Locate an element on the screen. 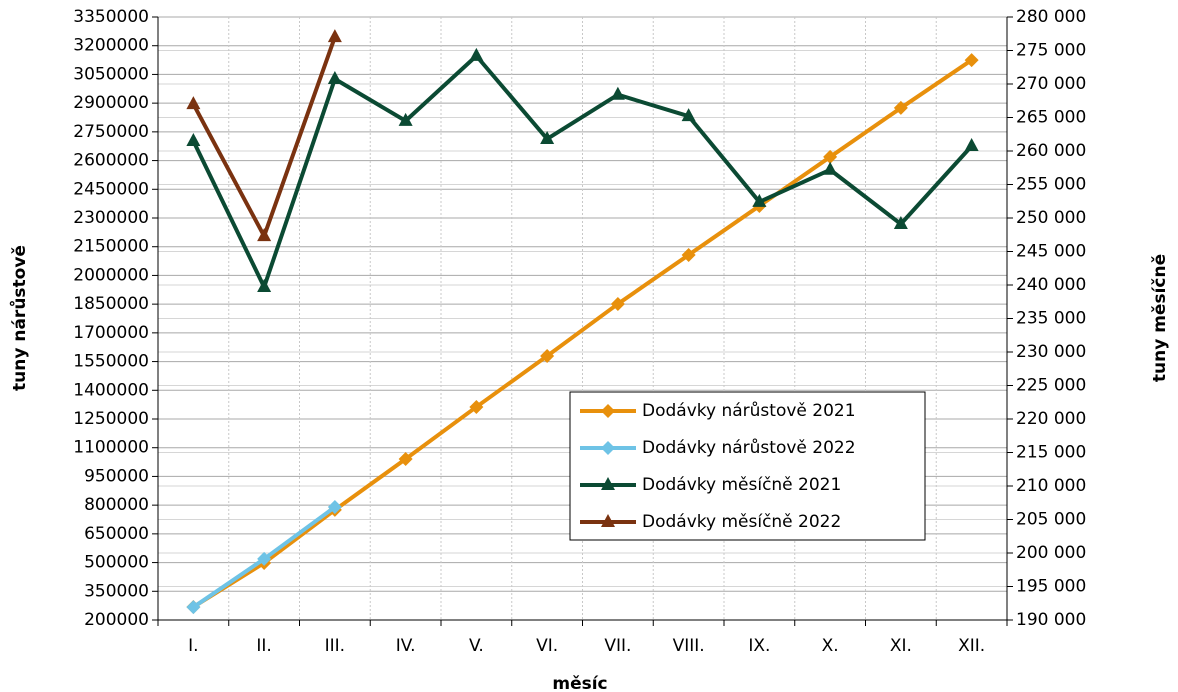 This screenshot has height=692, width=1178. y2-tick-label: 220 000 is located at coordinates (1051, 419).